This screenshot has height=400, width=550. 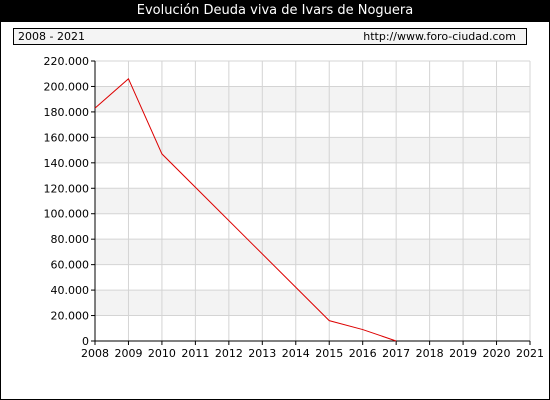 I want to click on period-label: 2008 - 2021, so click(x=51, y=36).